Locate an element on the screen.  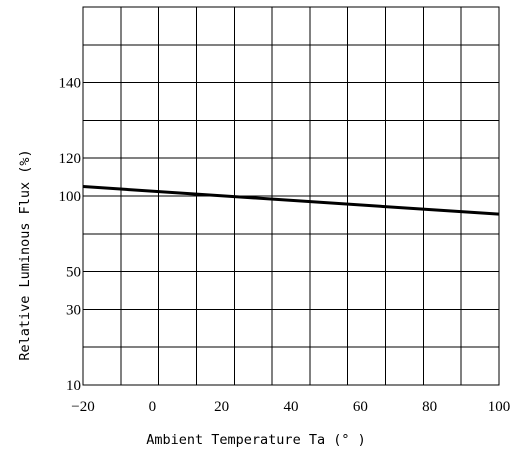
x-tick-label: 100 is located at coordinates (499, 407).